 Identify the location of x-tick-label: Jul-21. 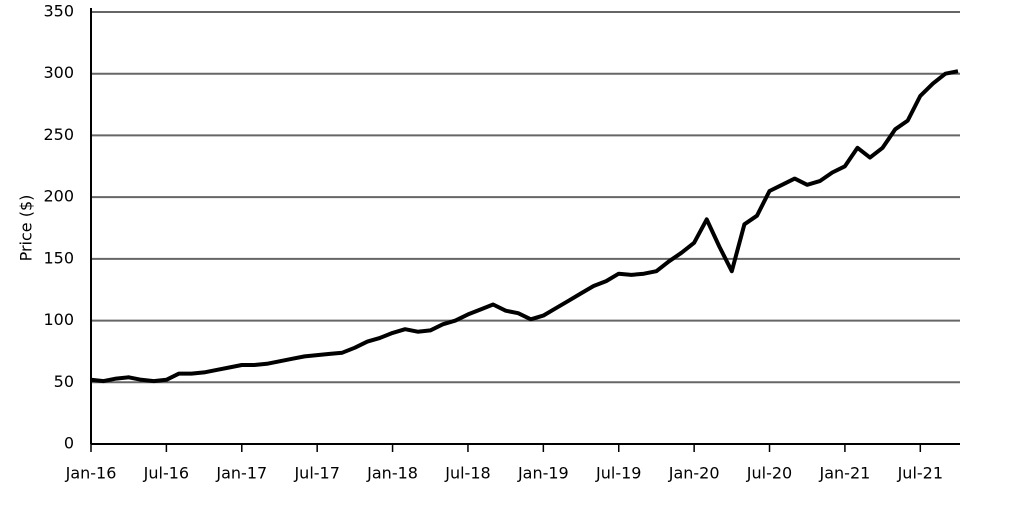
(920, 473).